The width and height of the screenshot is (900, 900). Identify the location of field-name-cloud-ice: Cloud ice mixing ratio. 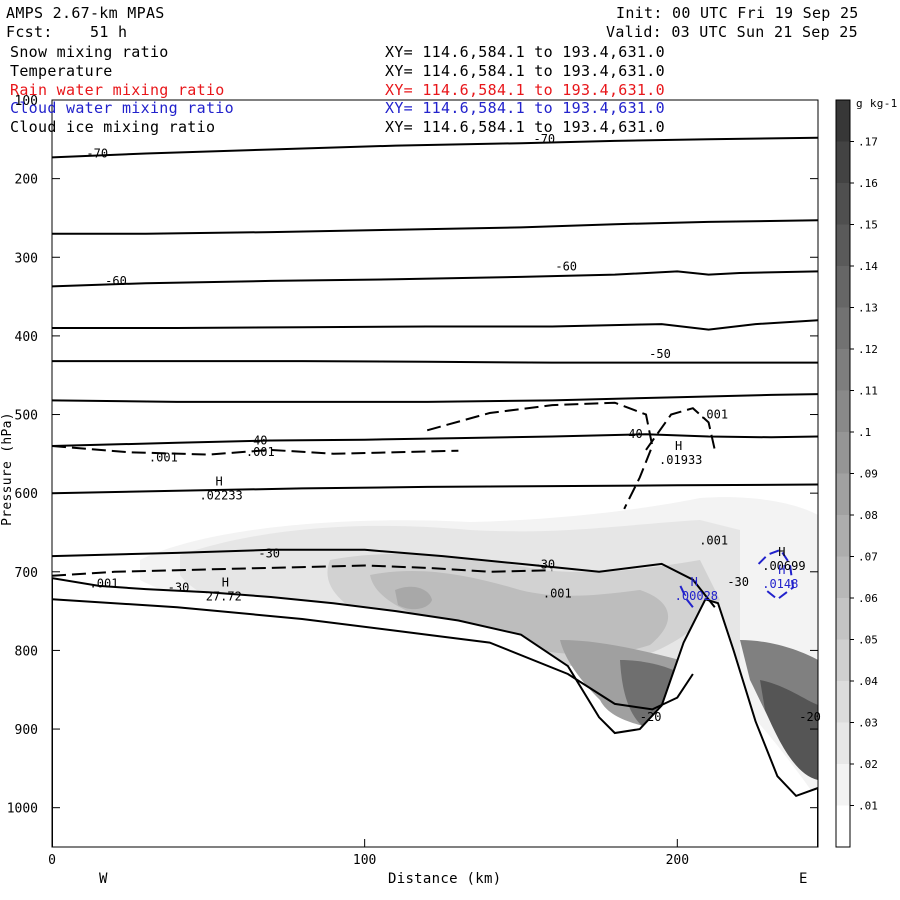
(113, 127).